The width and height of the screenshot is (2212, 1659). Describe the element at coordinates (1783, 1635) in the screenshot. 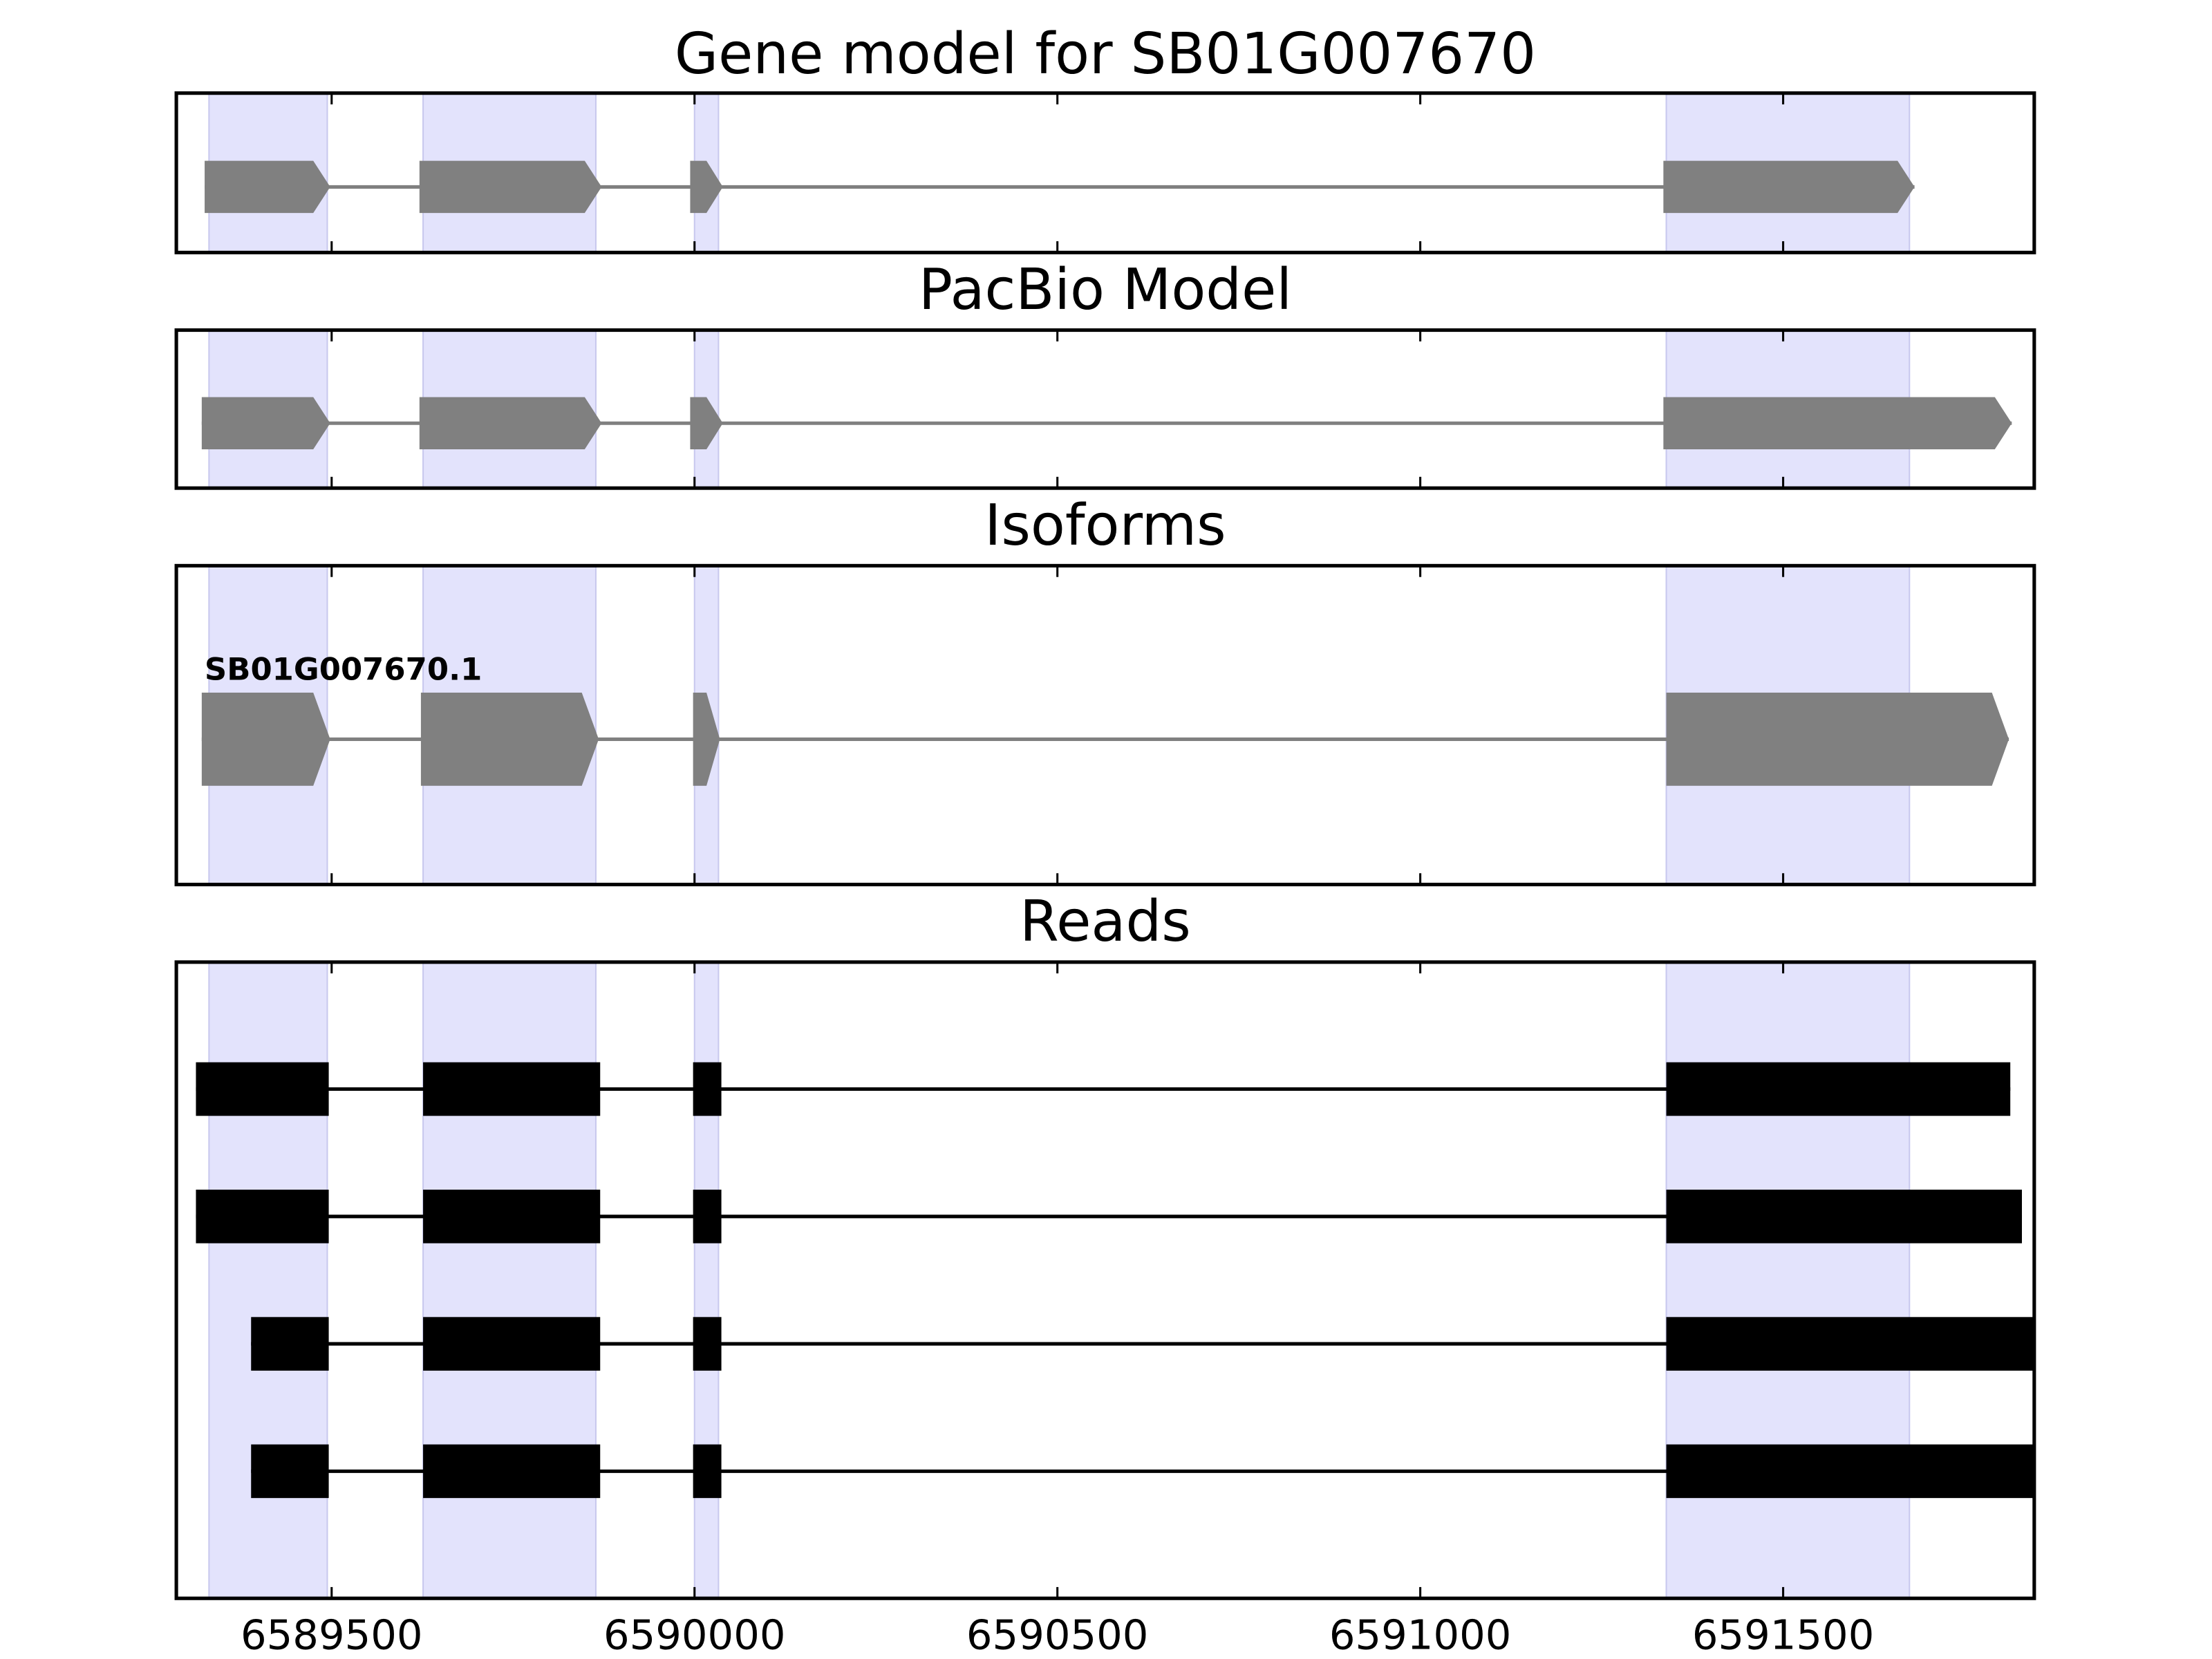

I see `x-tick-label: 6591500` at that location.